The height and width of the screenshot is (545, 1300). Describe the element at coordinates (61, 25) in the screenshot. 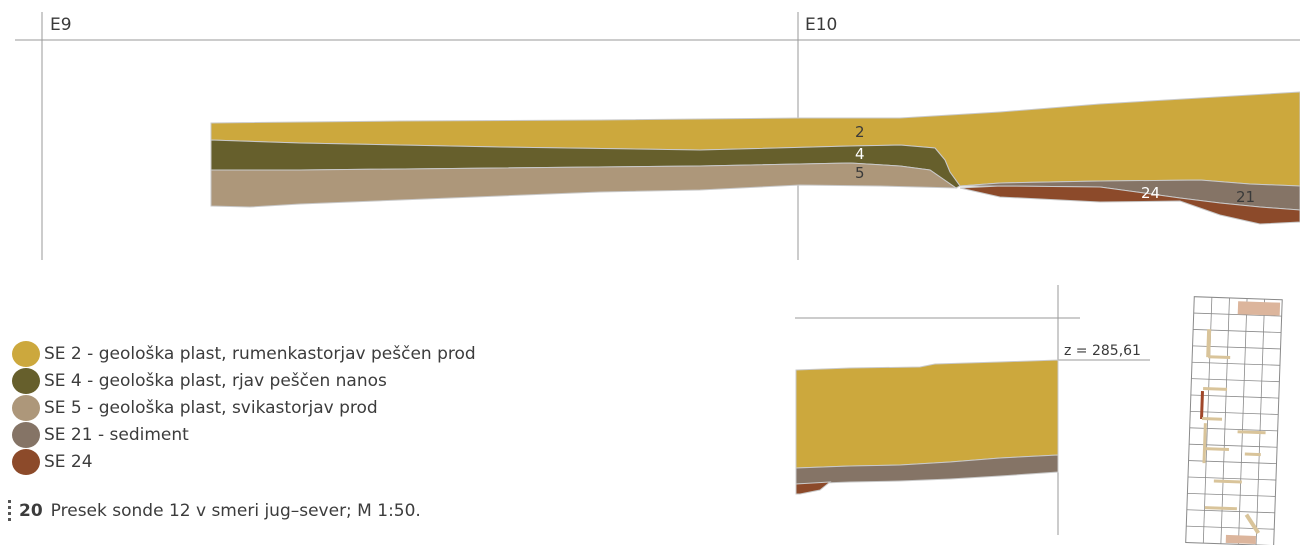

I see `grid-label-e9: E9` at that location.